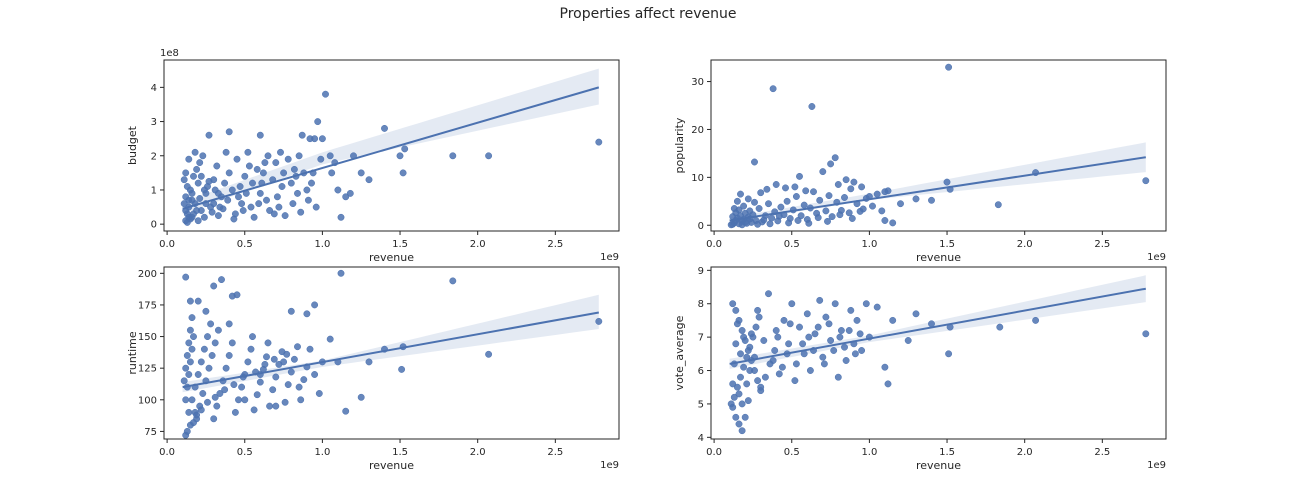  Describe the element at coordinates (555, 452) in the screenshot. I see `x-tick-label: 2.5` at that location.